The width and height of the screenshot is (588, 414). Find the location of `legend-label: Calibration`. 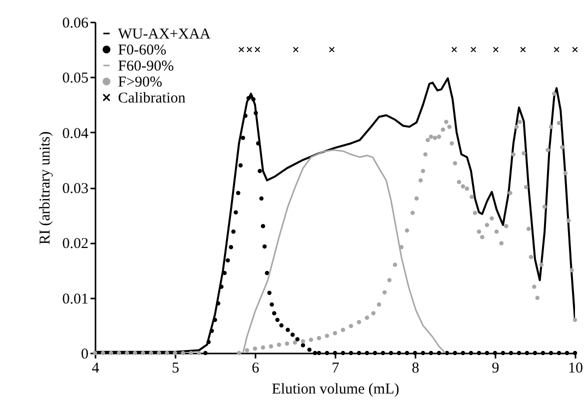

legend-label: Calibration is located at coordinates (152, 98).